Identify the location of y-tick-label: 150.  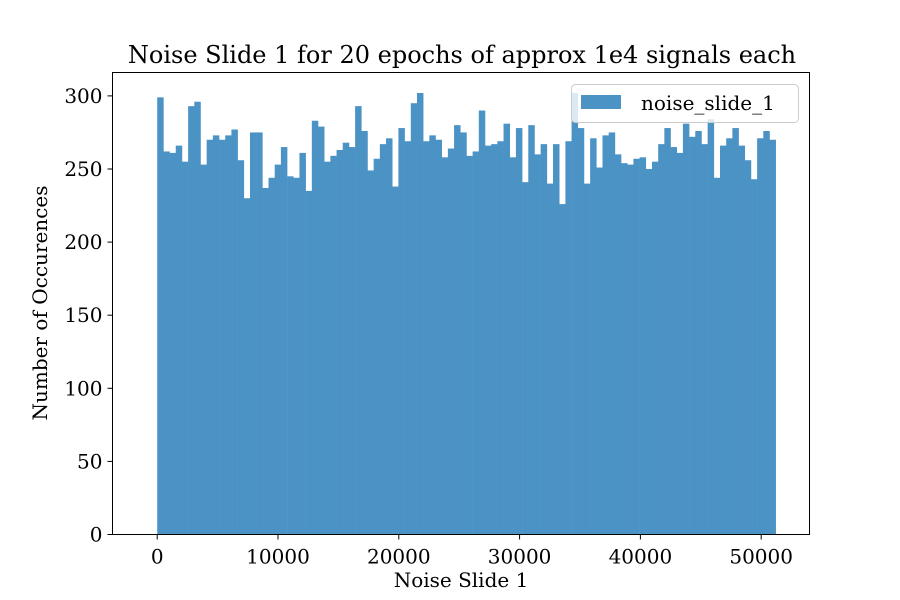
(83, 315).